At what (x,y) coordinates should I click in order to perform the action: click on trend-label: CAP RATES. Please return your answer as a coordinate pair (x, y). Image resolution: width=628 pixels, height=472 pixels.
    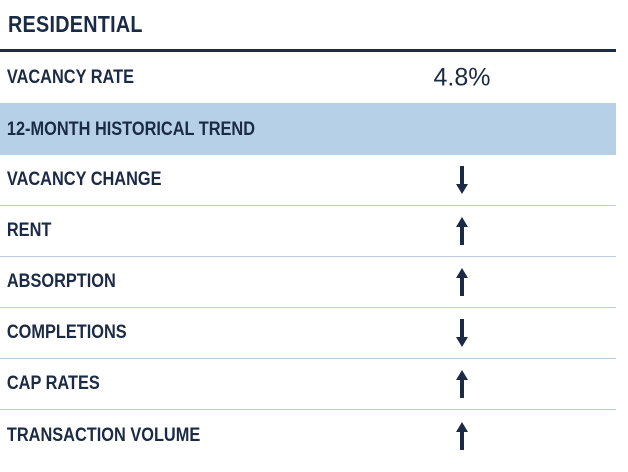
    Looking at the image, I should click on (53, 383).